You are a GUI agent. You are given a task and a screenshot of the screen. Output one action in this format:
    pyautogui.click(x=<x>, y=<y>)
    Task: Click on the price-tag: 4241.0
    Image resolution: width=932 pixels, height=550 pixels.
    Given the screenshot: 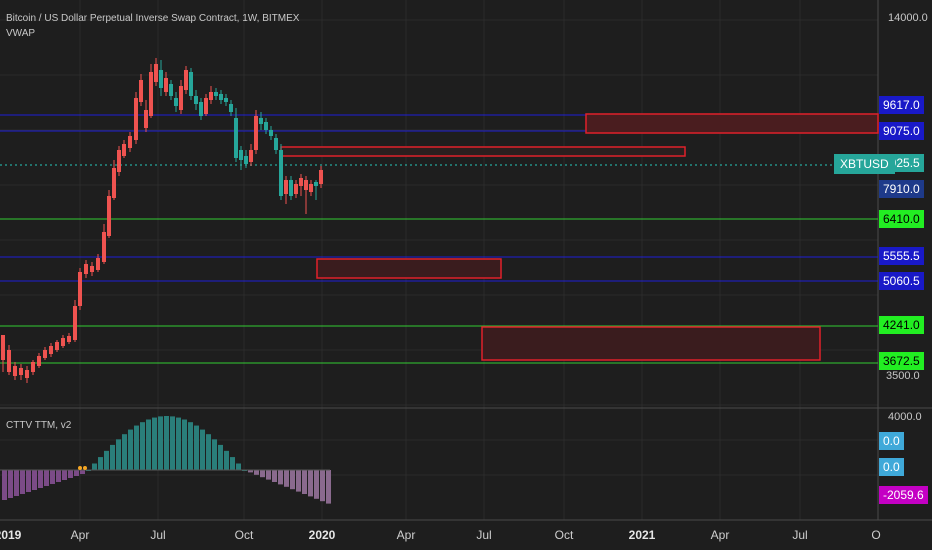 What is the action you would take?
    pyautogui.click(x=901, y=325)
    